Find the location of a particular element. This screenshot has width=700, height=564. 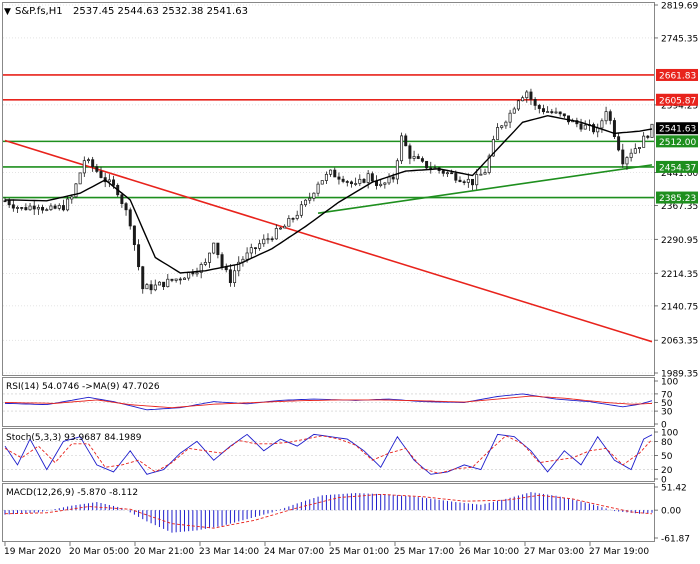

price-tick-label: 2745.35 is located at coordinates (679, 39).